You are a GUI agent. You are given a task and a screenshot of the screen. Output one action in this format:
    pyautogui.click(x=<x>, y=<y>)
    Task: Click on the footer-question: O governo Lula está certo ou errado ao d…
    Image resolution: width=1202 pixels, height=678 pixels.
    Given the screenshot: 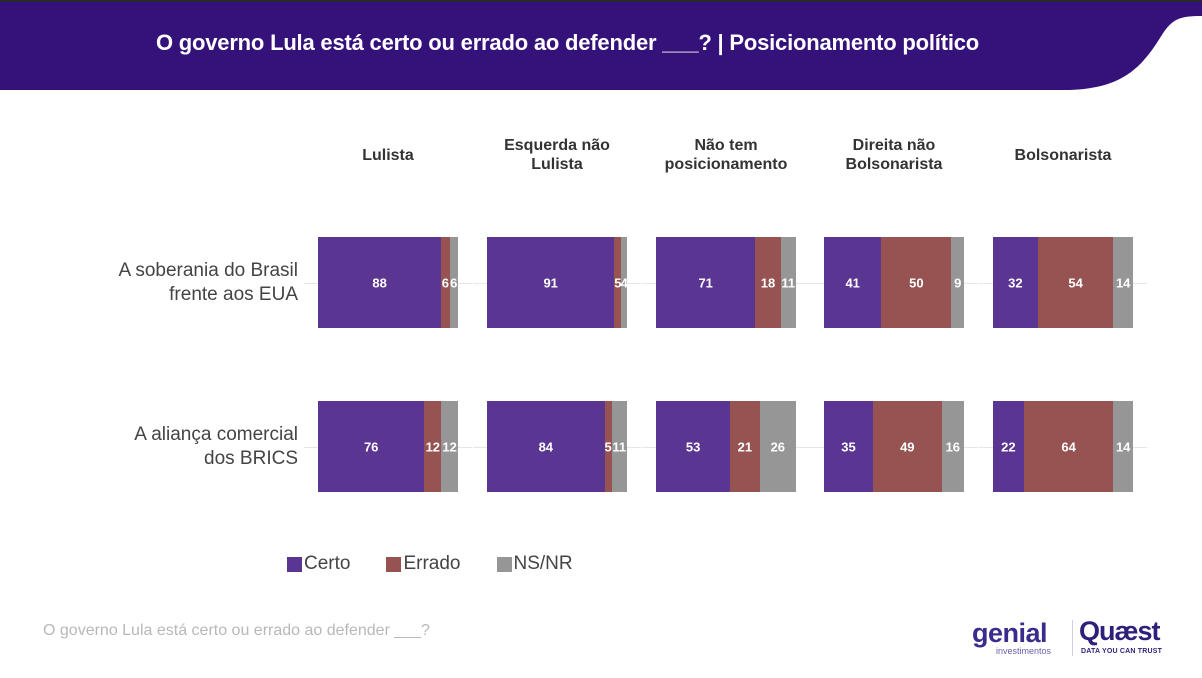 What is the action you would take?
    pyautogui.click(x=236, y=630)
    